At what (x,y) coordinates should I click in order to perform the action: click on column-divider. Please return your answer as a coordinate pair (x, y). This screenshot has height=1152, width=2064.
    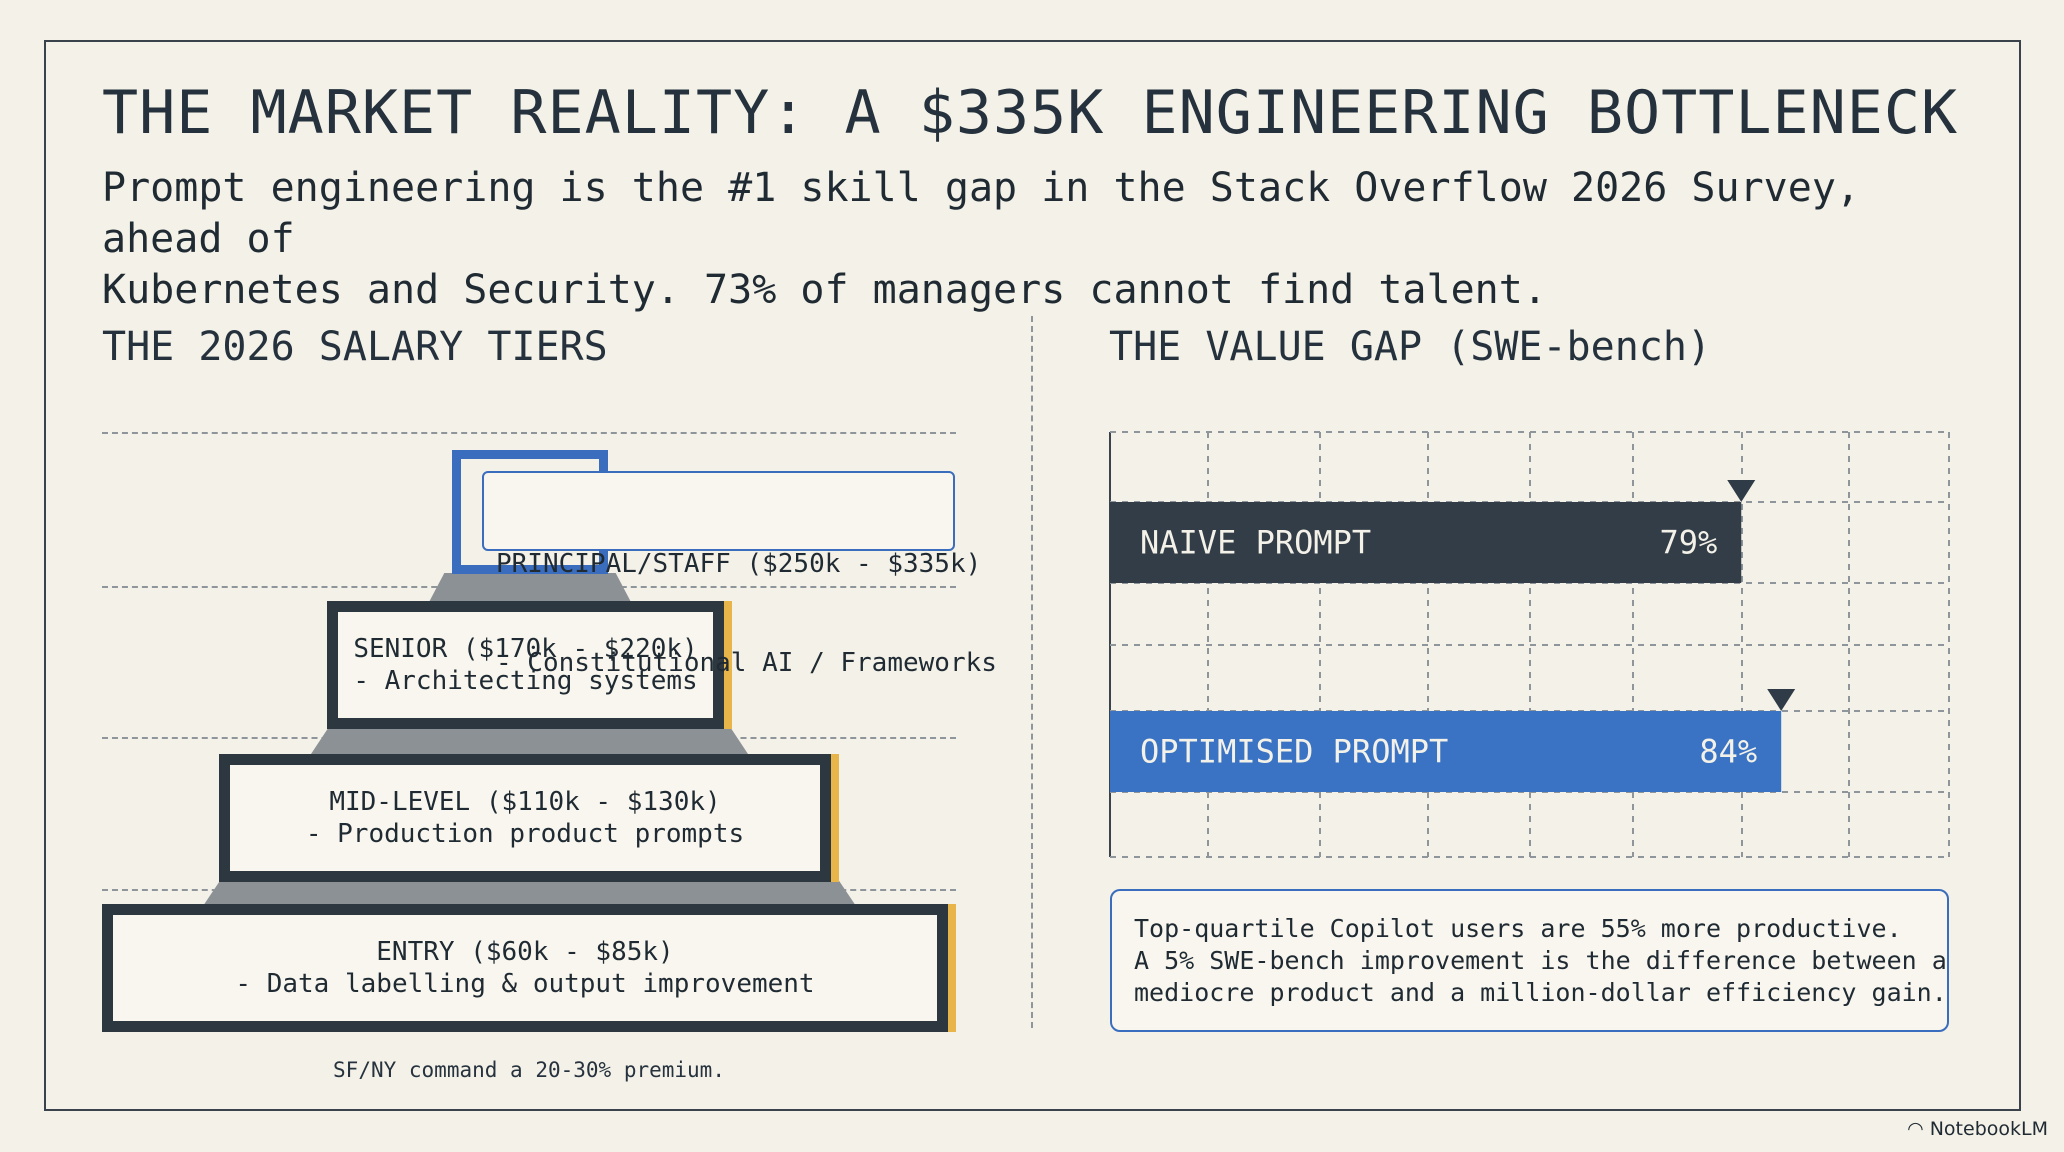
    Looking at the image, I should click on (1032, 672).